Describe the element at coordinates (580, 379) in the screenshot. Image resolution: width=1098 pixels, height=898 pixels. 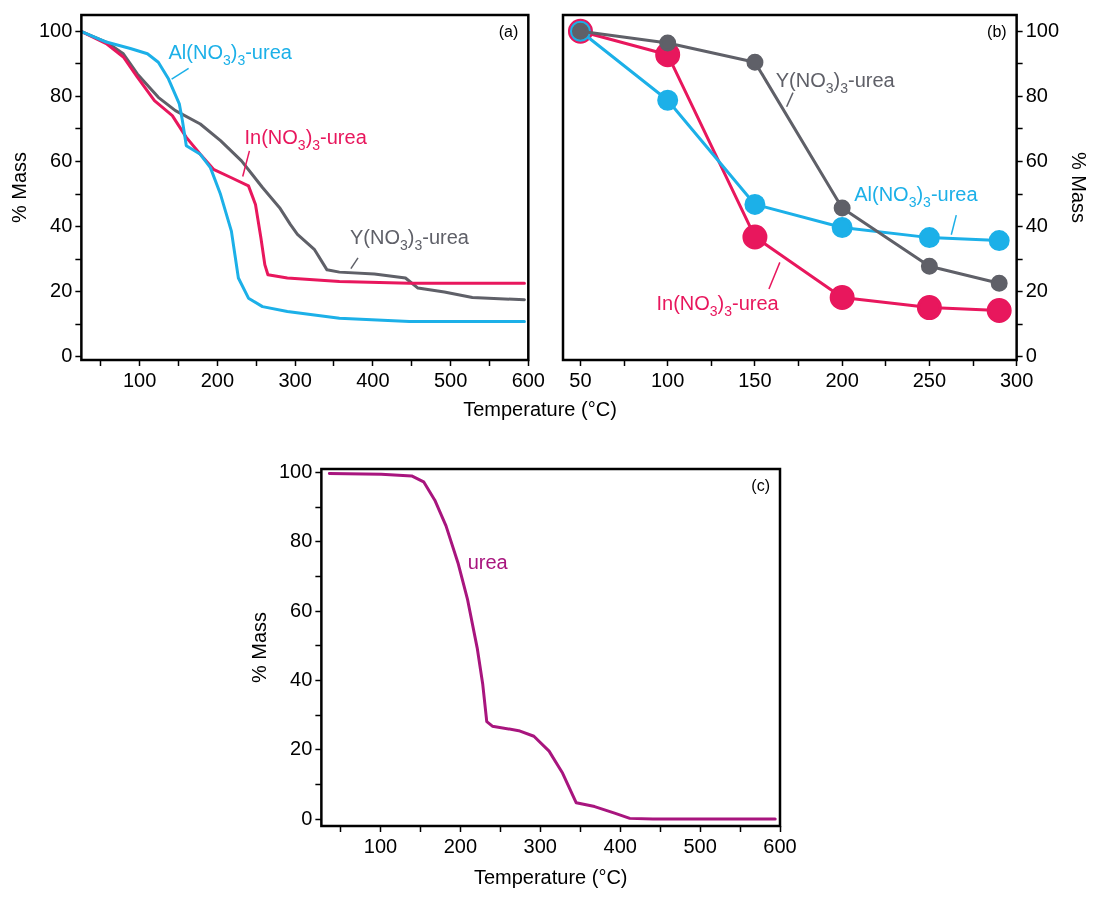
I see `x-tick-label: 50` at that location.